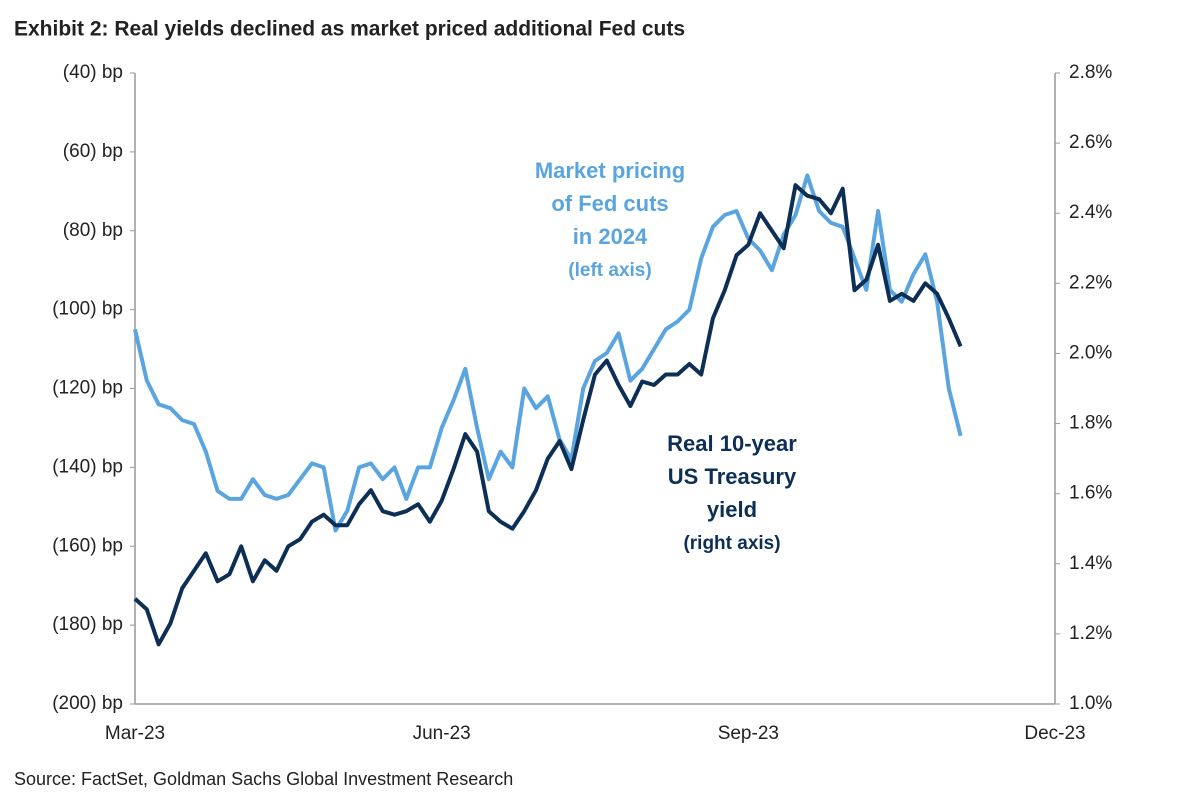 The height and width of the screenshot is (800, 1200). Describe the element at coordinates (732, 509) in the screenshot. I see `annotation: yield` at that location.